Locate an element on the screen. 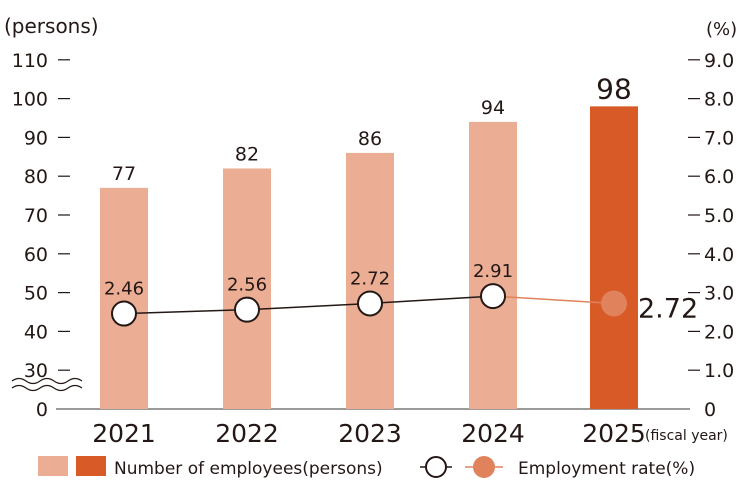 The height and width of the screenshot is (504, 750). legend-bar-label: Number of employees(persons) is located at coordinates (248, 469).